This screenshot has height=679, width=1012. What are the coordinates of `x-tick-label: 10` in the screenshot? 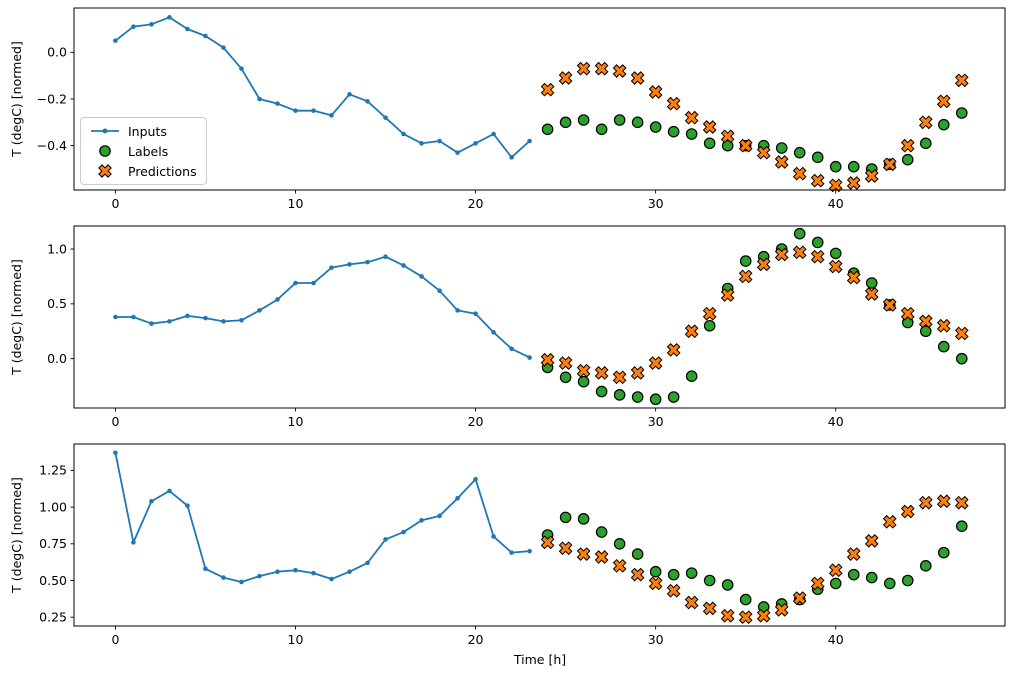 It's located at (296, 421).